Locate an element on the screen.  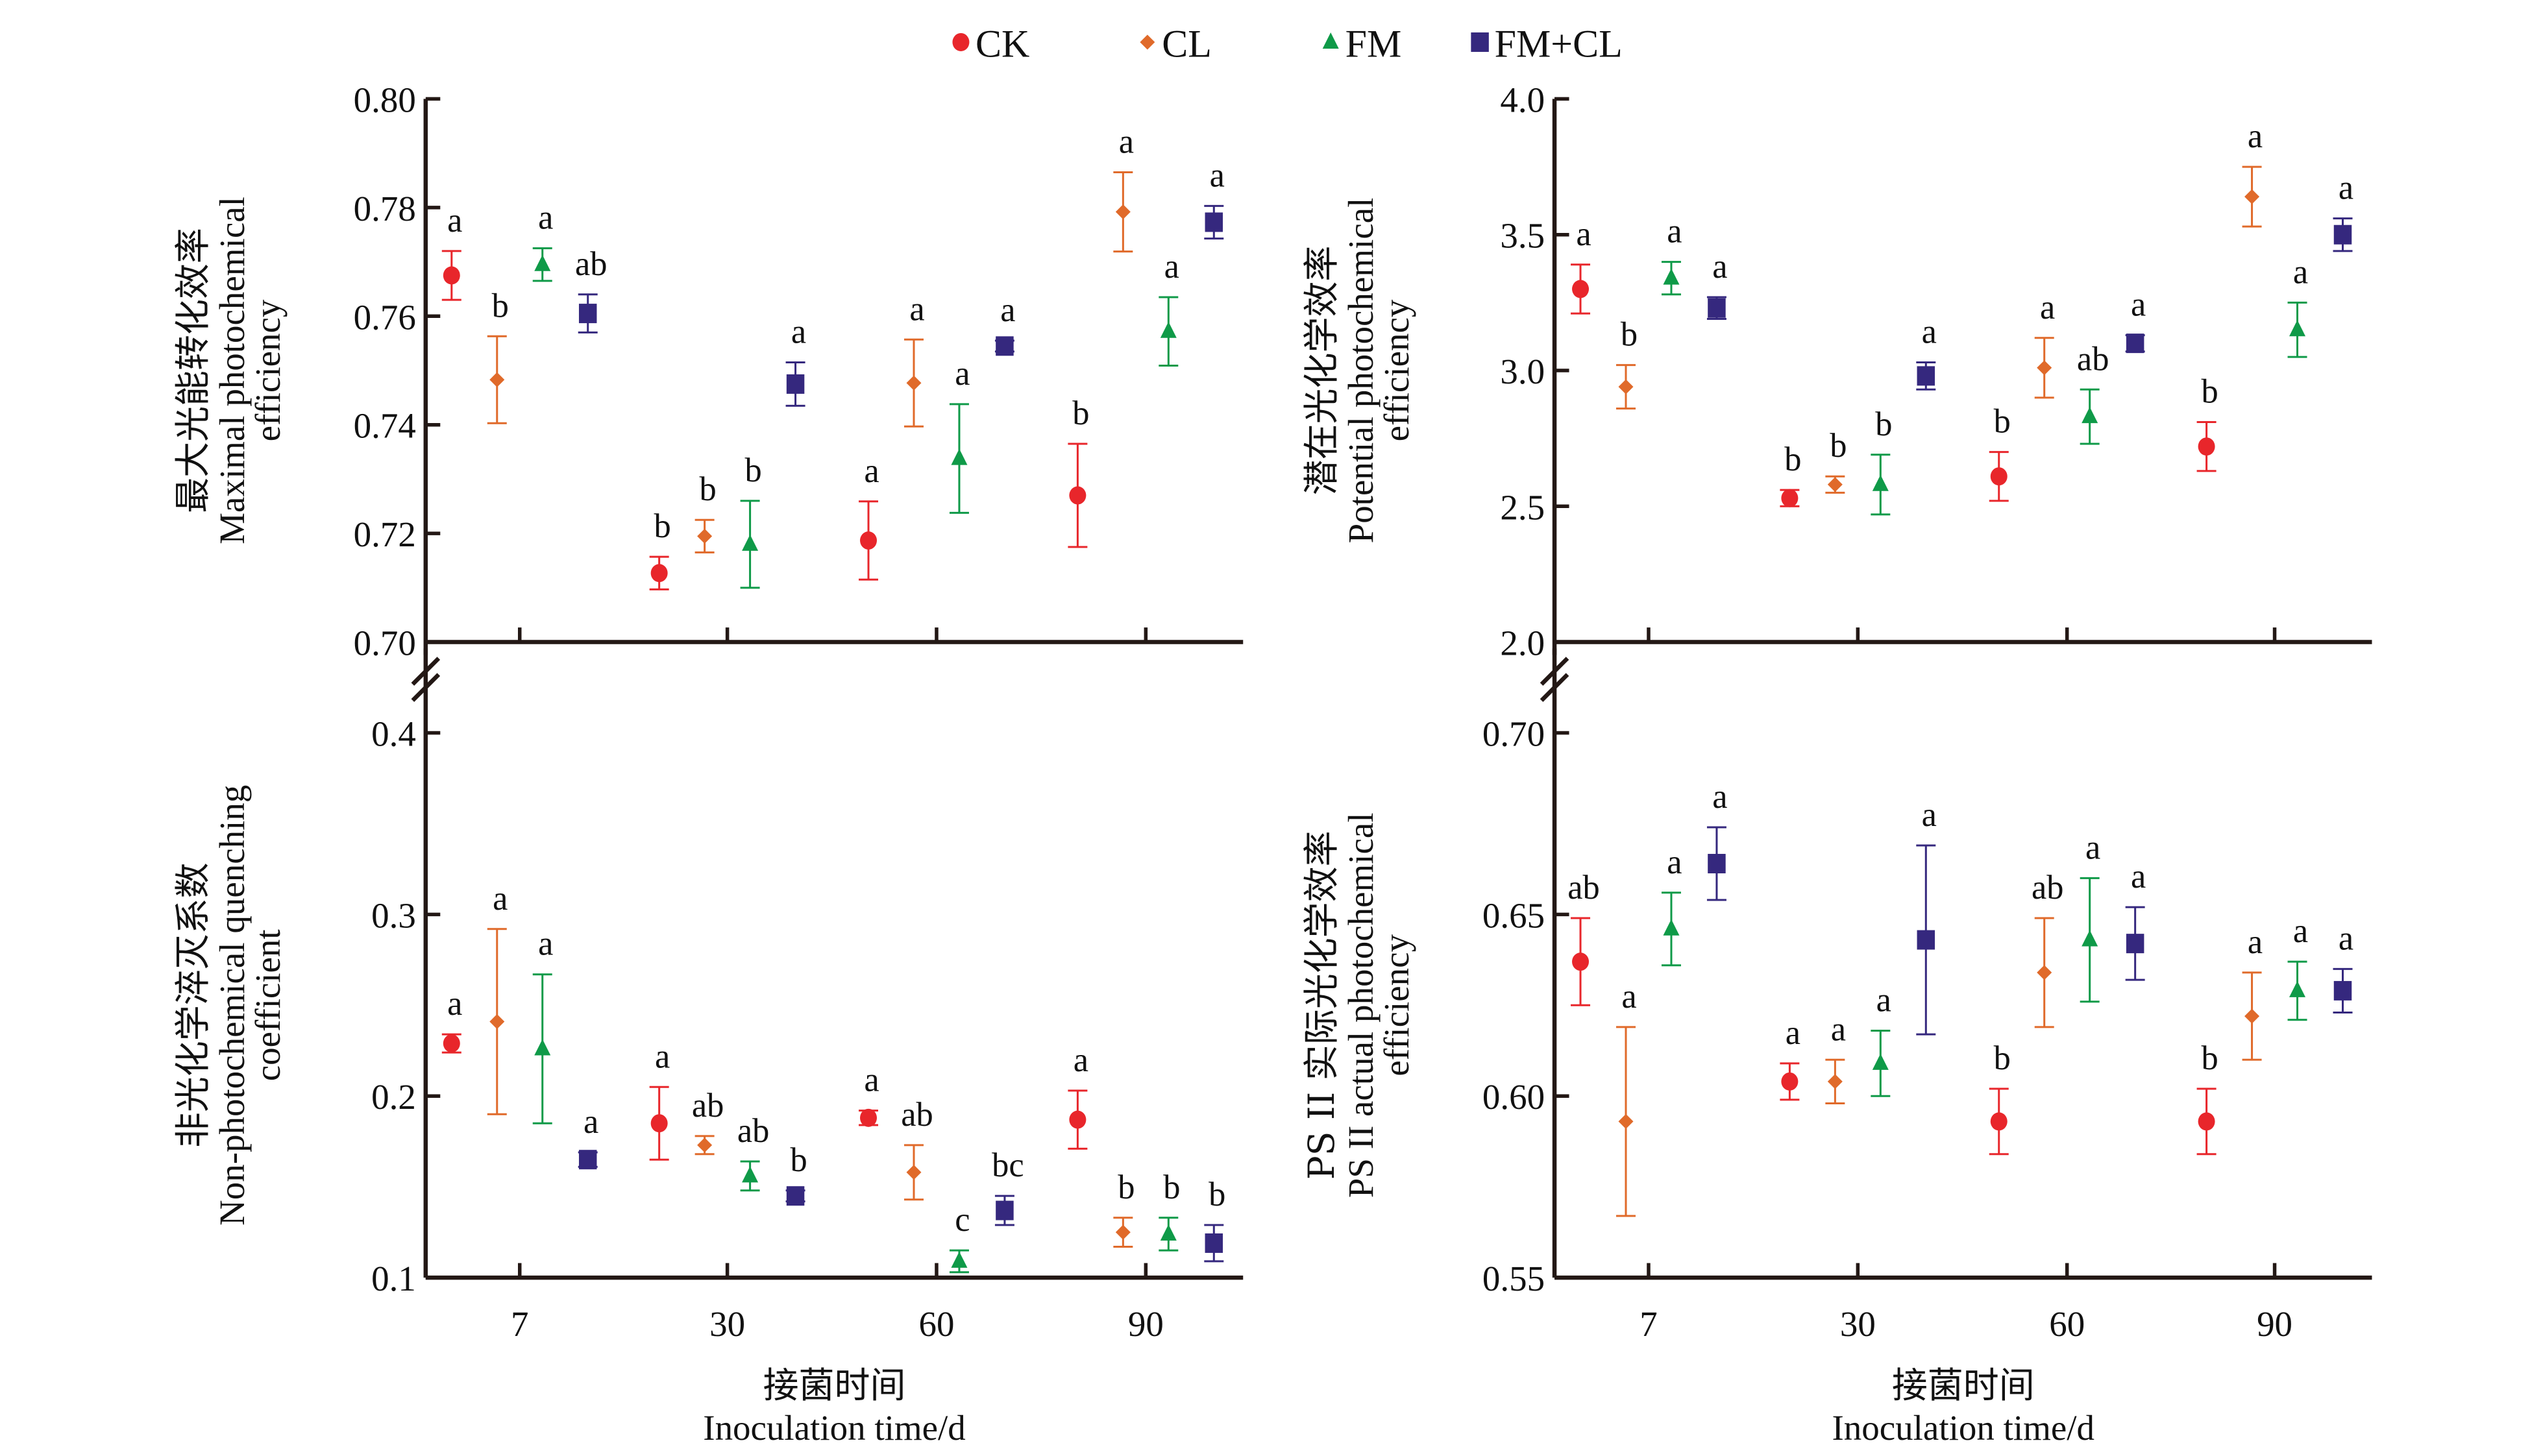
legend-label: CK is located at coordinates (1002, 43).